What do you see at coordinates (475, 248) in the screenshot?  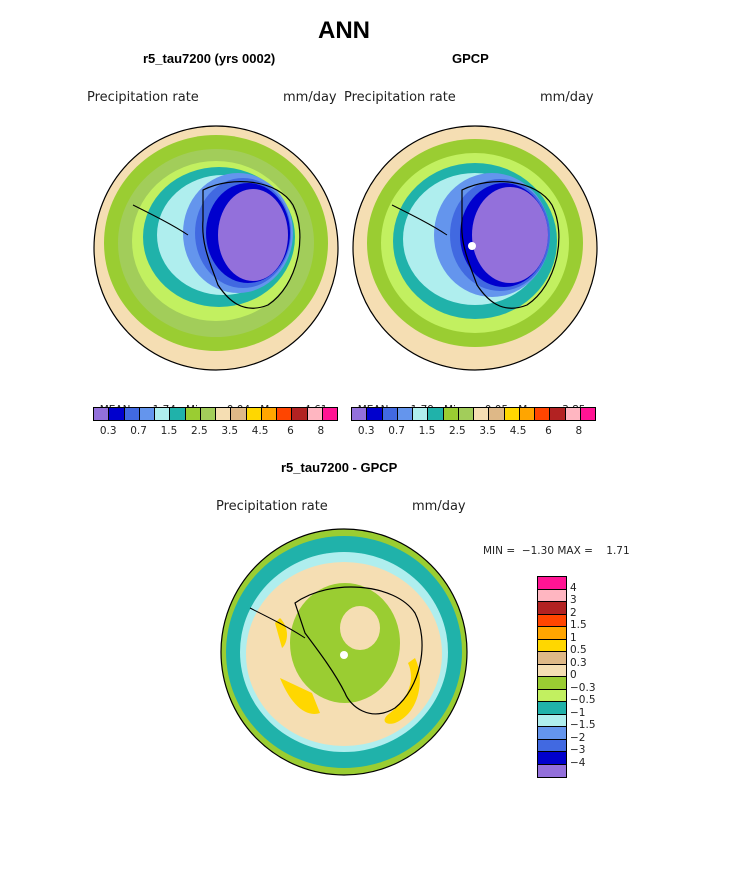 I see `panel2-map` at bounding box center [475, 248].